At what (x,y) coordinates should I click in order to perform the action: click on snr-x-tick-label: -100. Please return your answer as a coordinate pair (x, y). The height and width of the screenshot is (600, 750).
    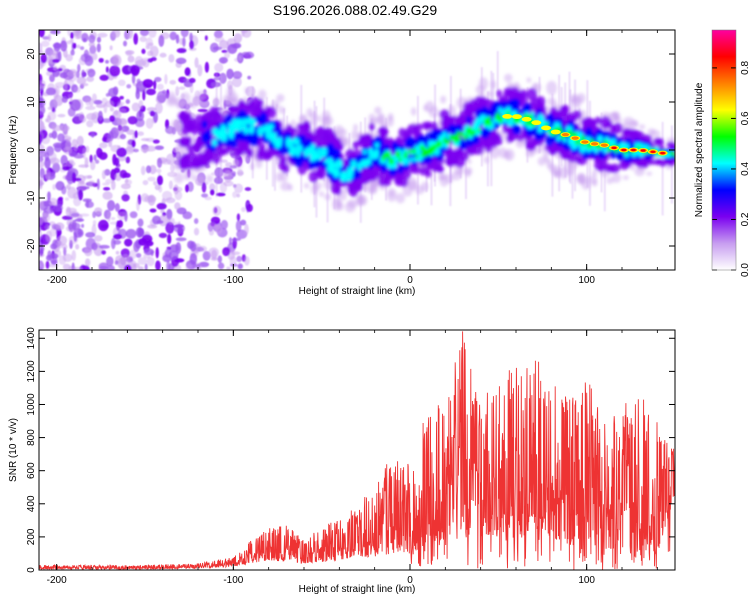
    Looking at the image, I should click on (233, 580).